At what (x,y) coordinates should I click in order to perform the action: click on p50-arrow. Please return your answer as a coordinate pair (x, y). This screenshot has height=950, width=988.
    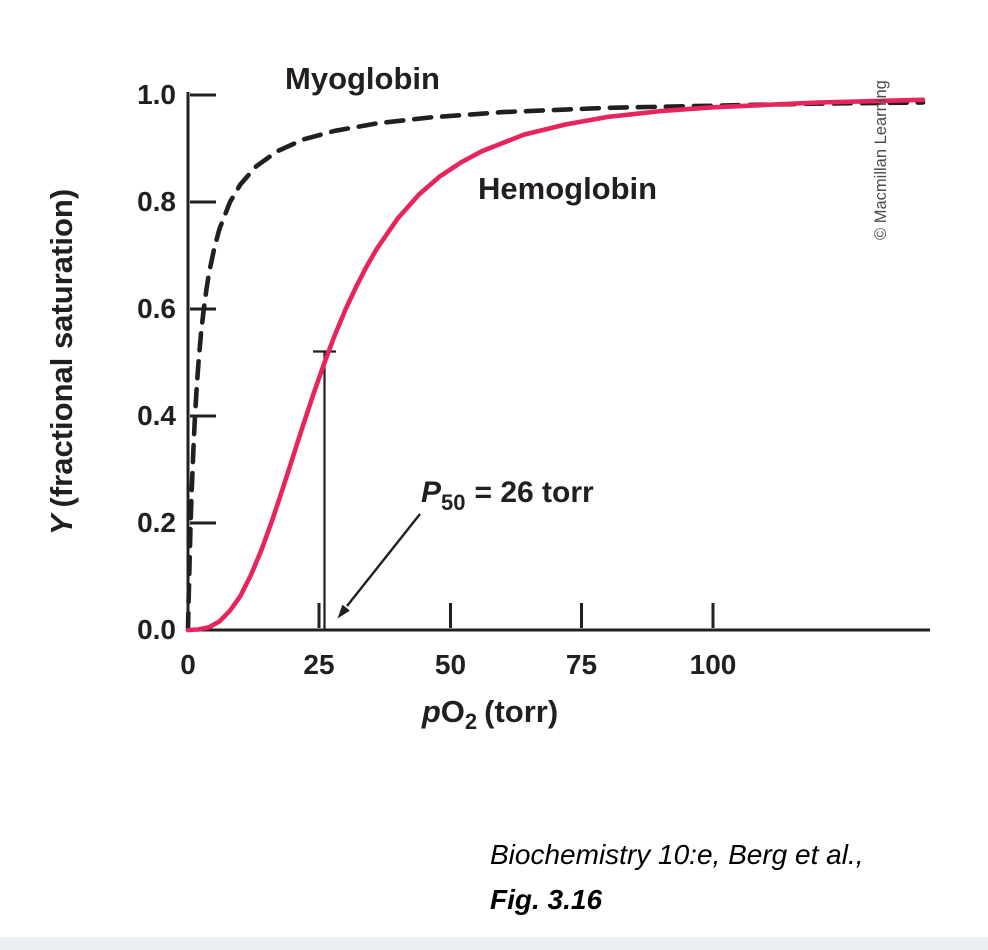
    Looking at the image, I should click on (379, 566).